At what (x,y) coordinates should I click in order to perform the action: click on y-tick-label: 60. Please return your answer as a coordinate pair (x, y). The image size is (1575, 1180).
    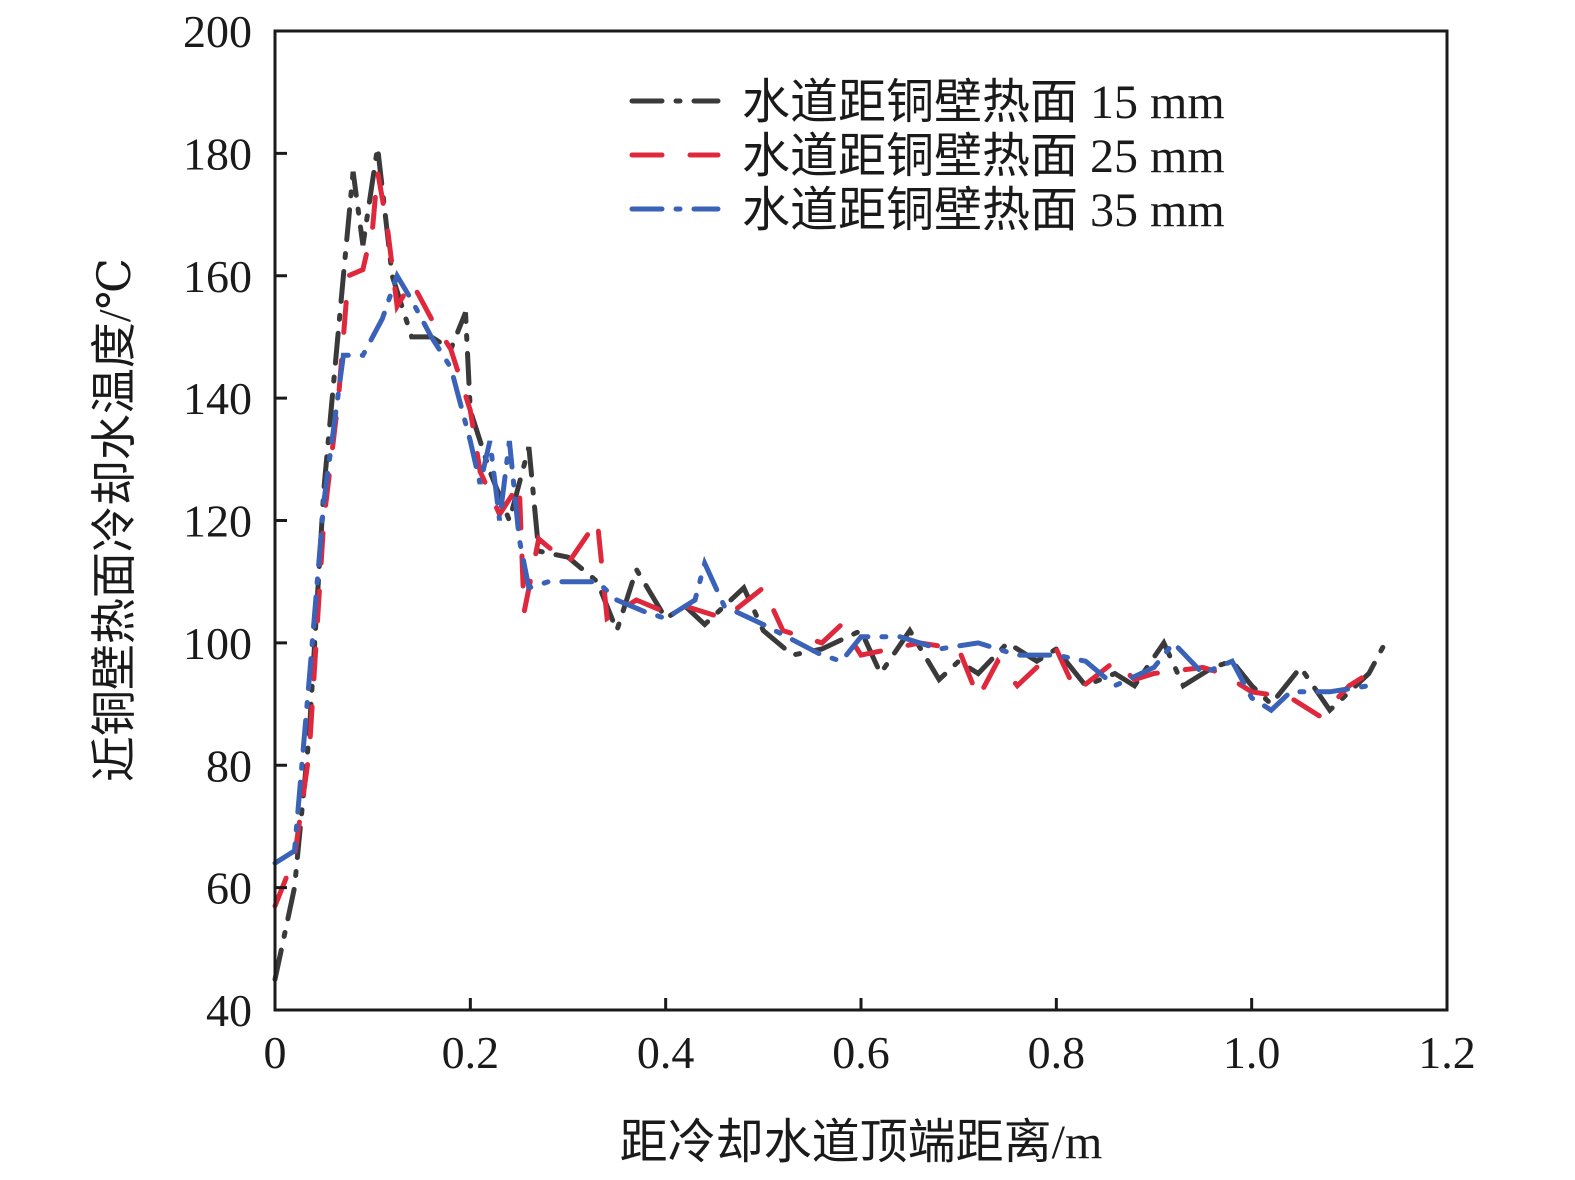
    Looking at the image, I should click on (229, 888).